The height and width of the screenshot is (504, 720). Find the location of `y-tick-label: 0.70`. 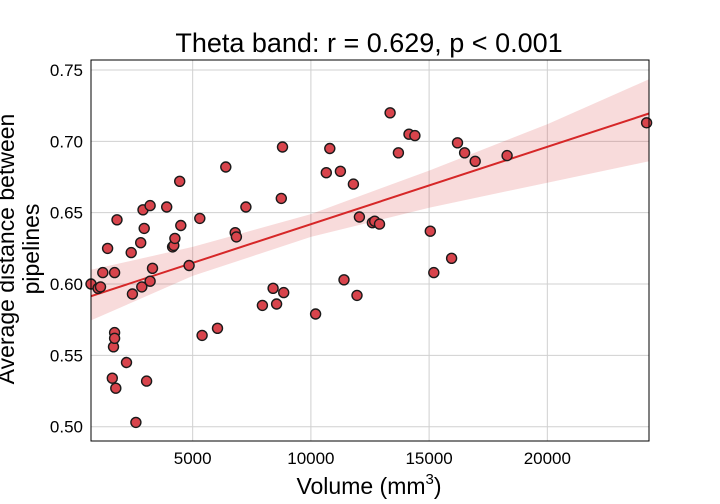

y-tick-label: 0.70 is located at coordinates (66, 141).